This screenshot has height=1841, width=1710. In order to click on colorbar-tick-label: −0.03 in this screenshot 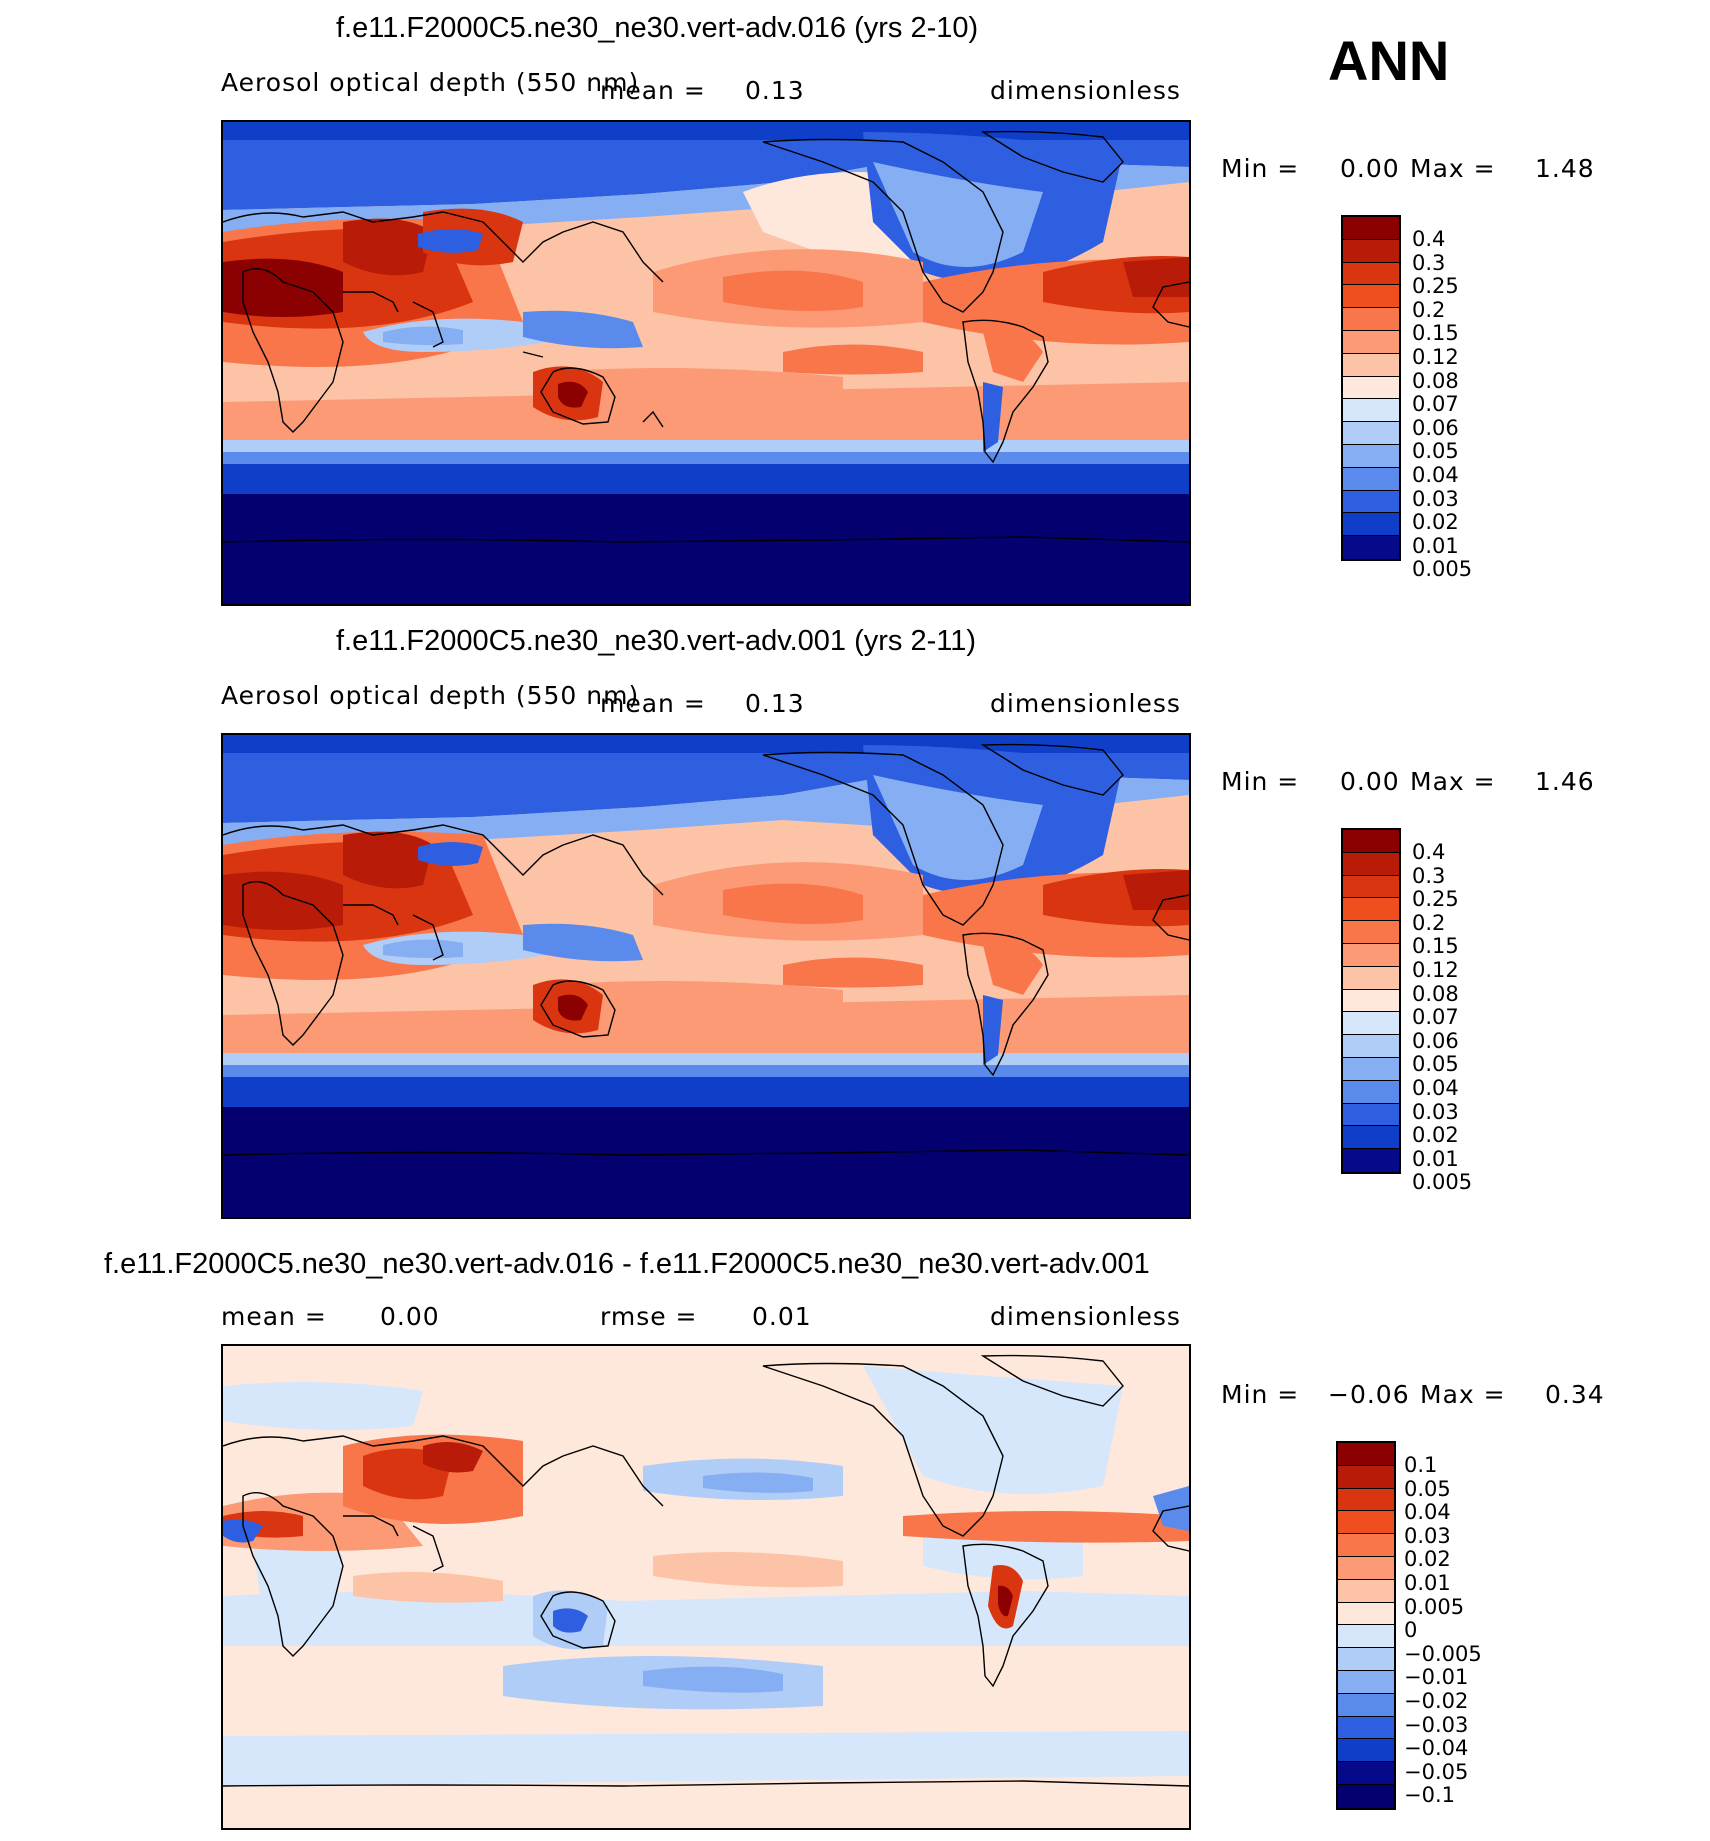, I will do `click(1436, 1724)`.